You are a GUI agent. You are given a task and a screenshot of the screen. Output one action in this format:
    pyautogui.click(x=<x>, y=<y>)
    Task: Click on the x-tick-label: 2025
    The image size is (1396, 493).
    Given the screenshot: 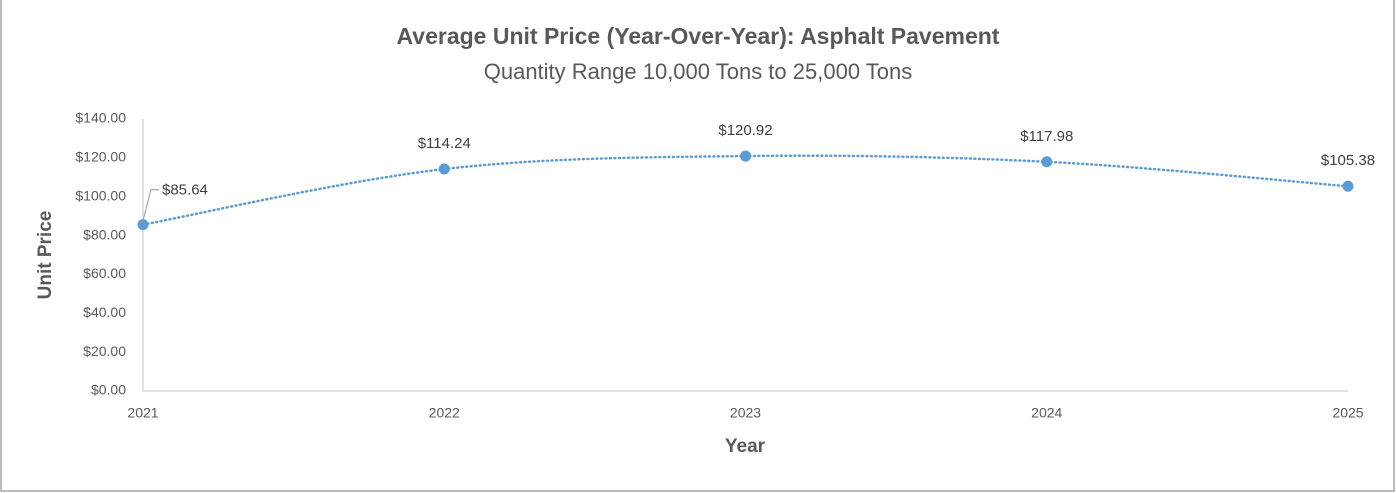 What is the action you would take?
    pyautogui.click(x=1347, y=413)
    